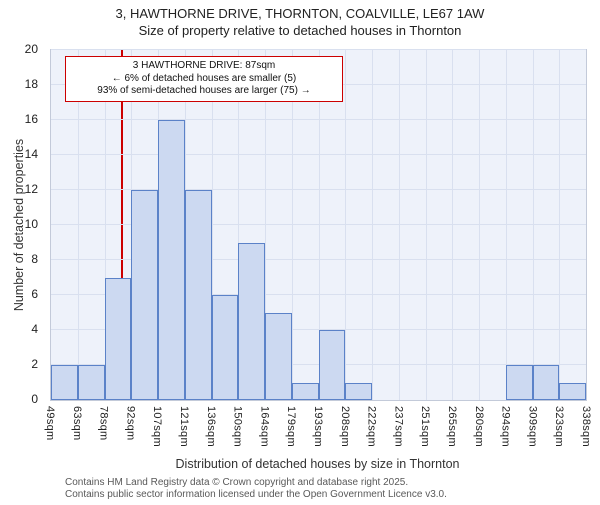 This screenshot has width=600, height=505. I want to click on x-tick-label: 193sqm, so click(318, 426).